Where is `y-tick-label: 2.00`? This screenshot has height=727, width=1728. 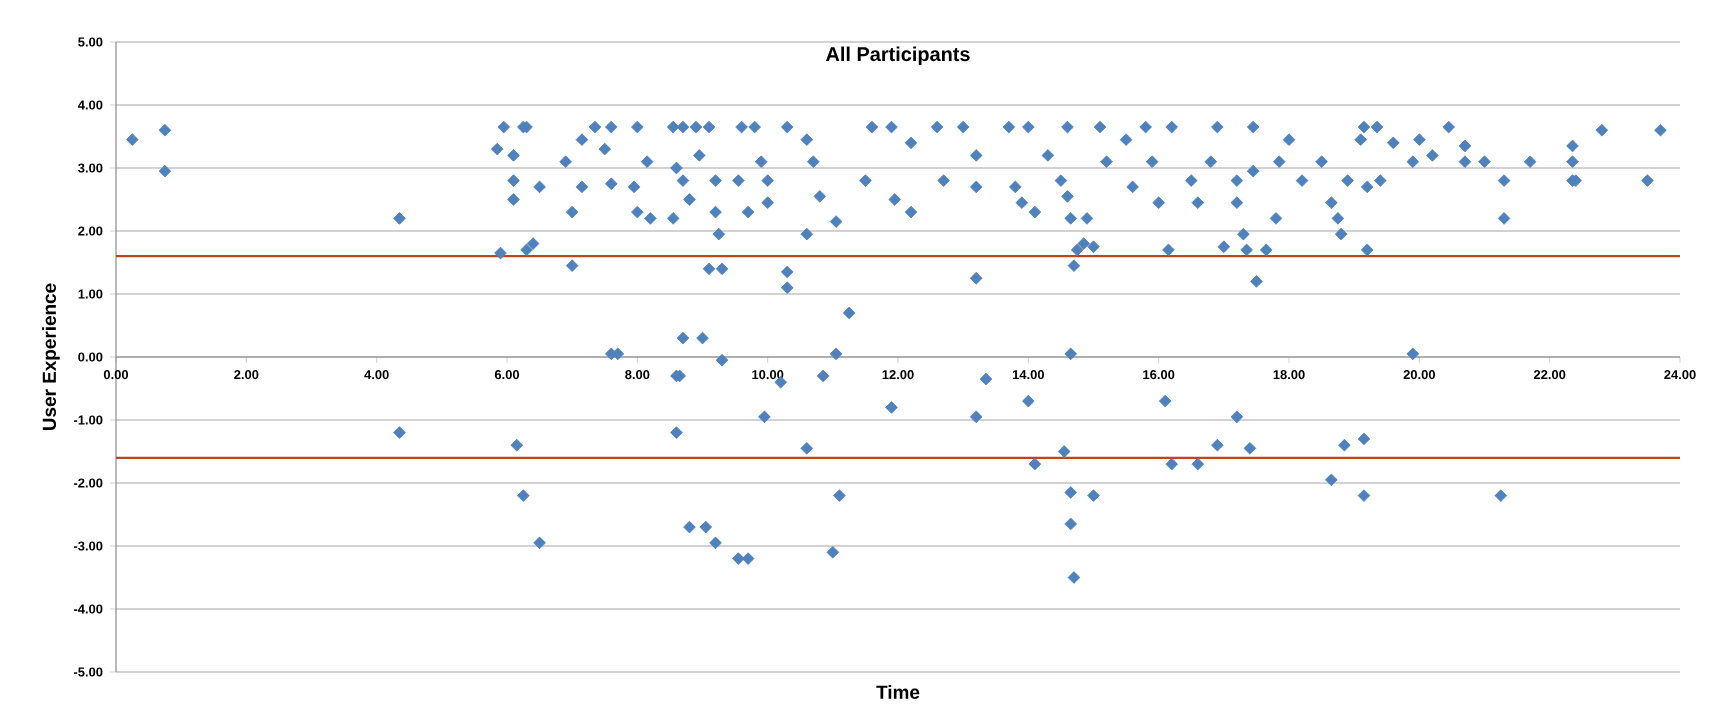 y-tick-label: 2.00 is located at coordinates (90, 231).